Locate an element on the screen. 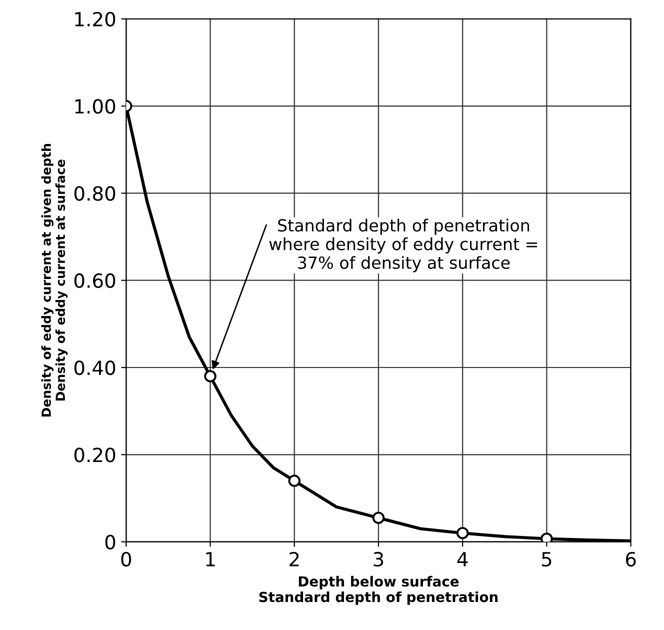  x-tick-label: 3 is located at coordinates (379, 559).